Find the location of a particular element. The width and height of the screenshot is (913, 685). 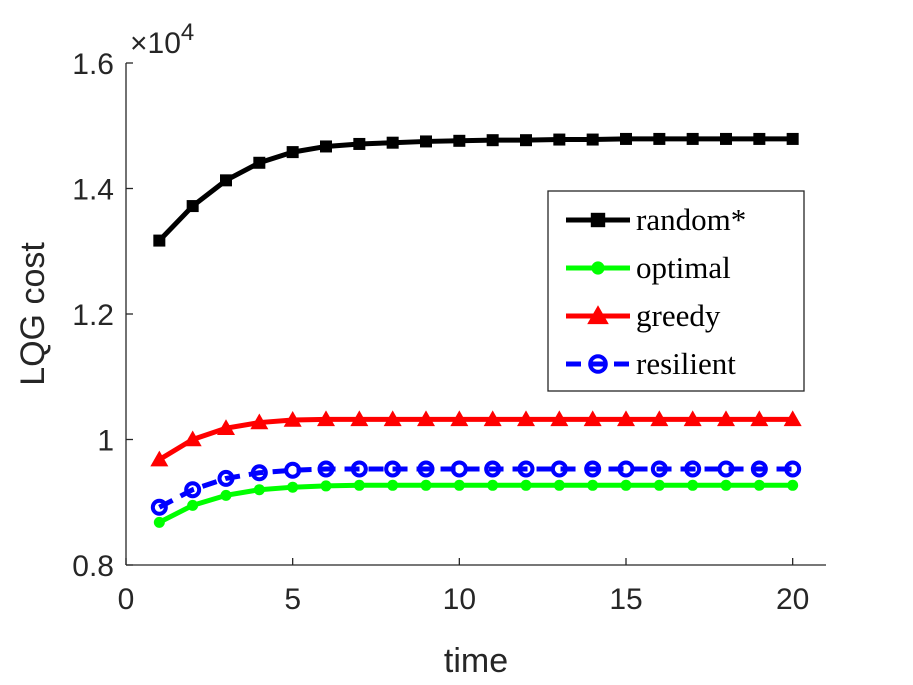

legend-item: random* is located at coordinates (656, 219).